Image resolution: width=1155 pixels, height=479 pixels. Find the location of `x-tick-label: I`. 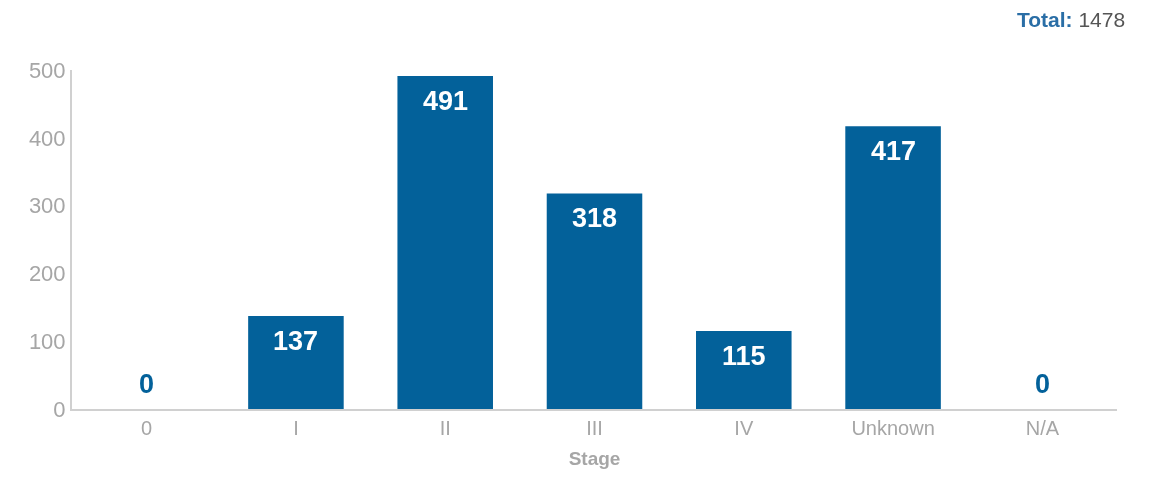

x-tick-label: I is located at coordinates (296, 428).